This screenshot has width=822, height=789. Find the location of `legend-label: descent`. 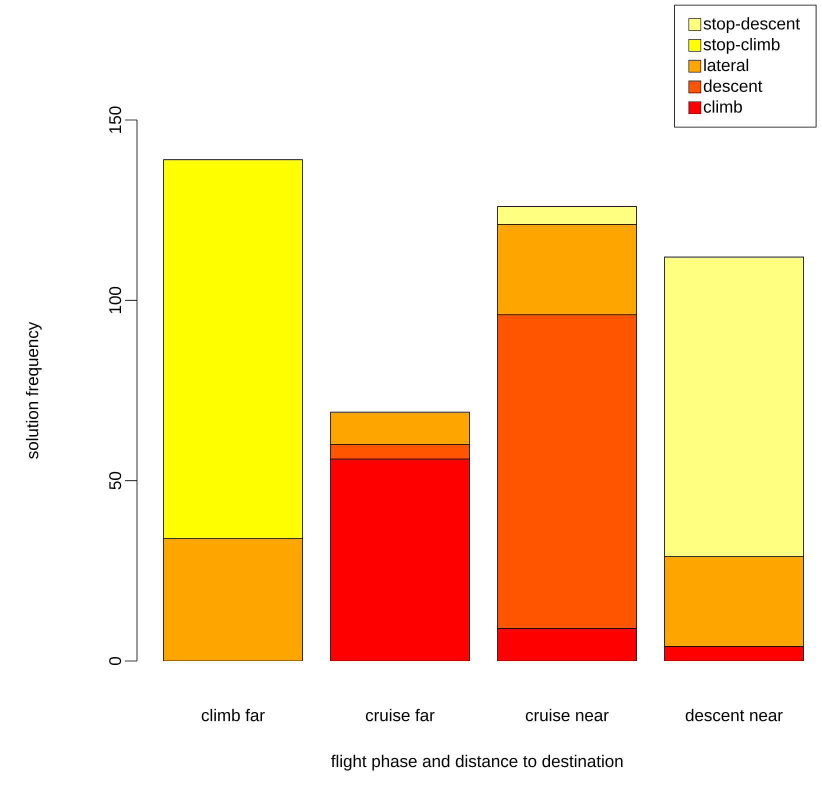

legend-label: descent is located at coordinates (733, 86).